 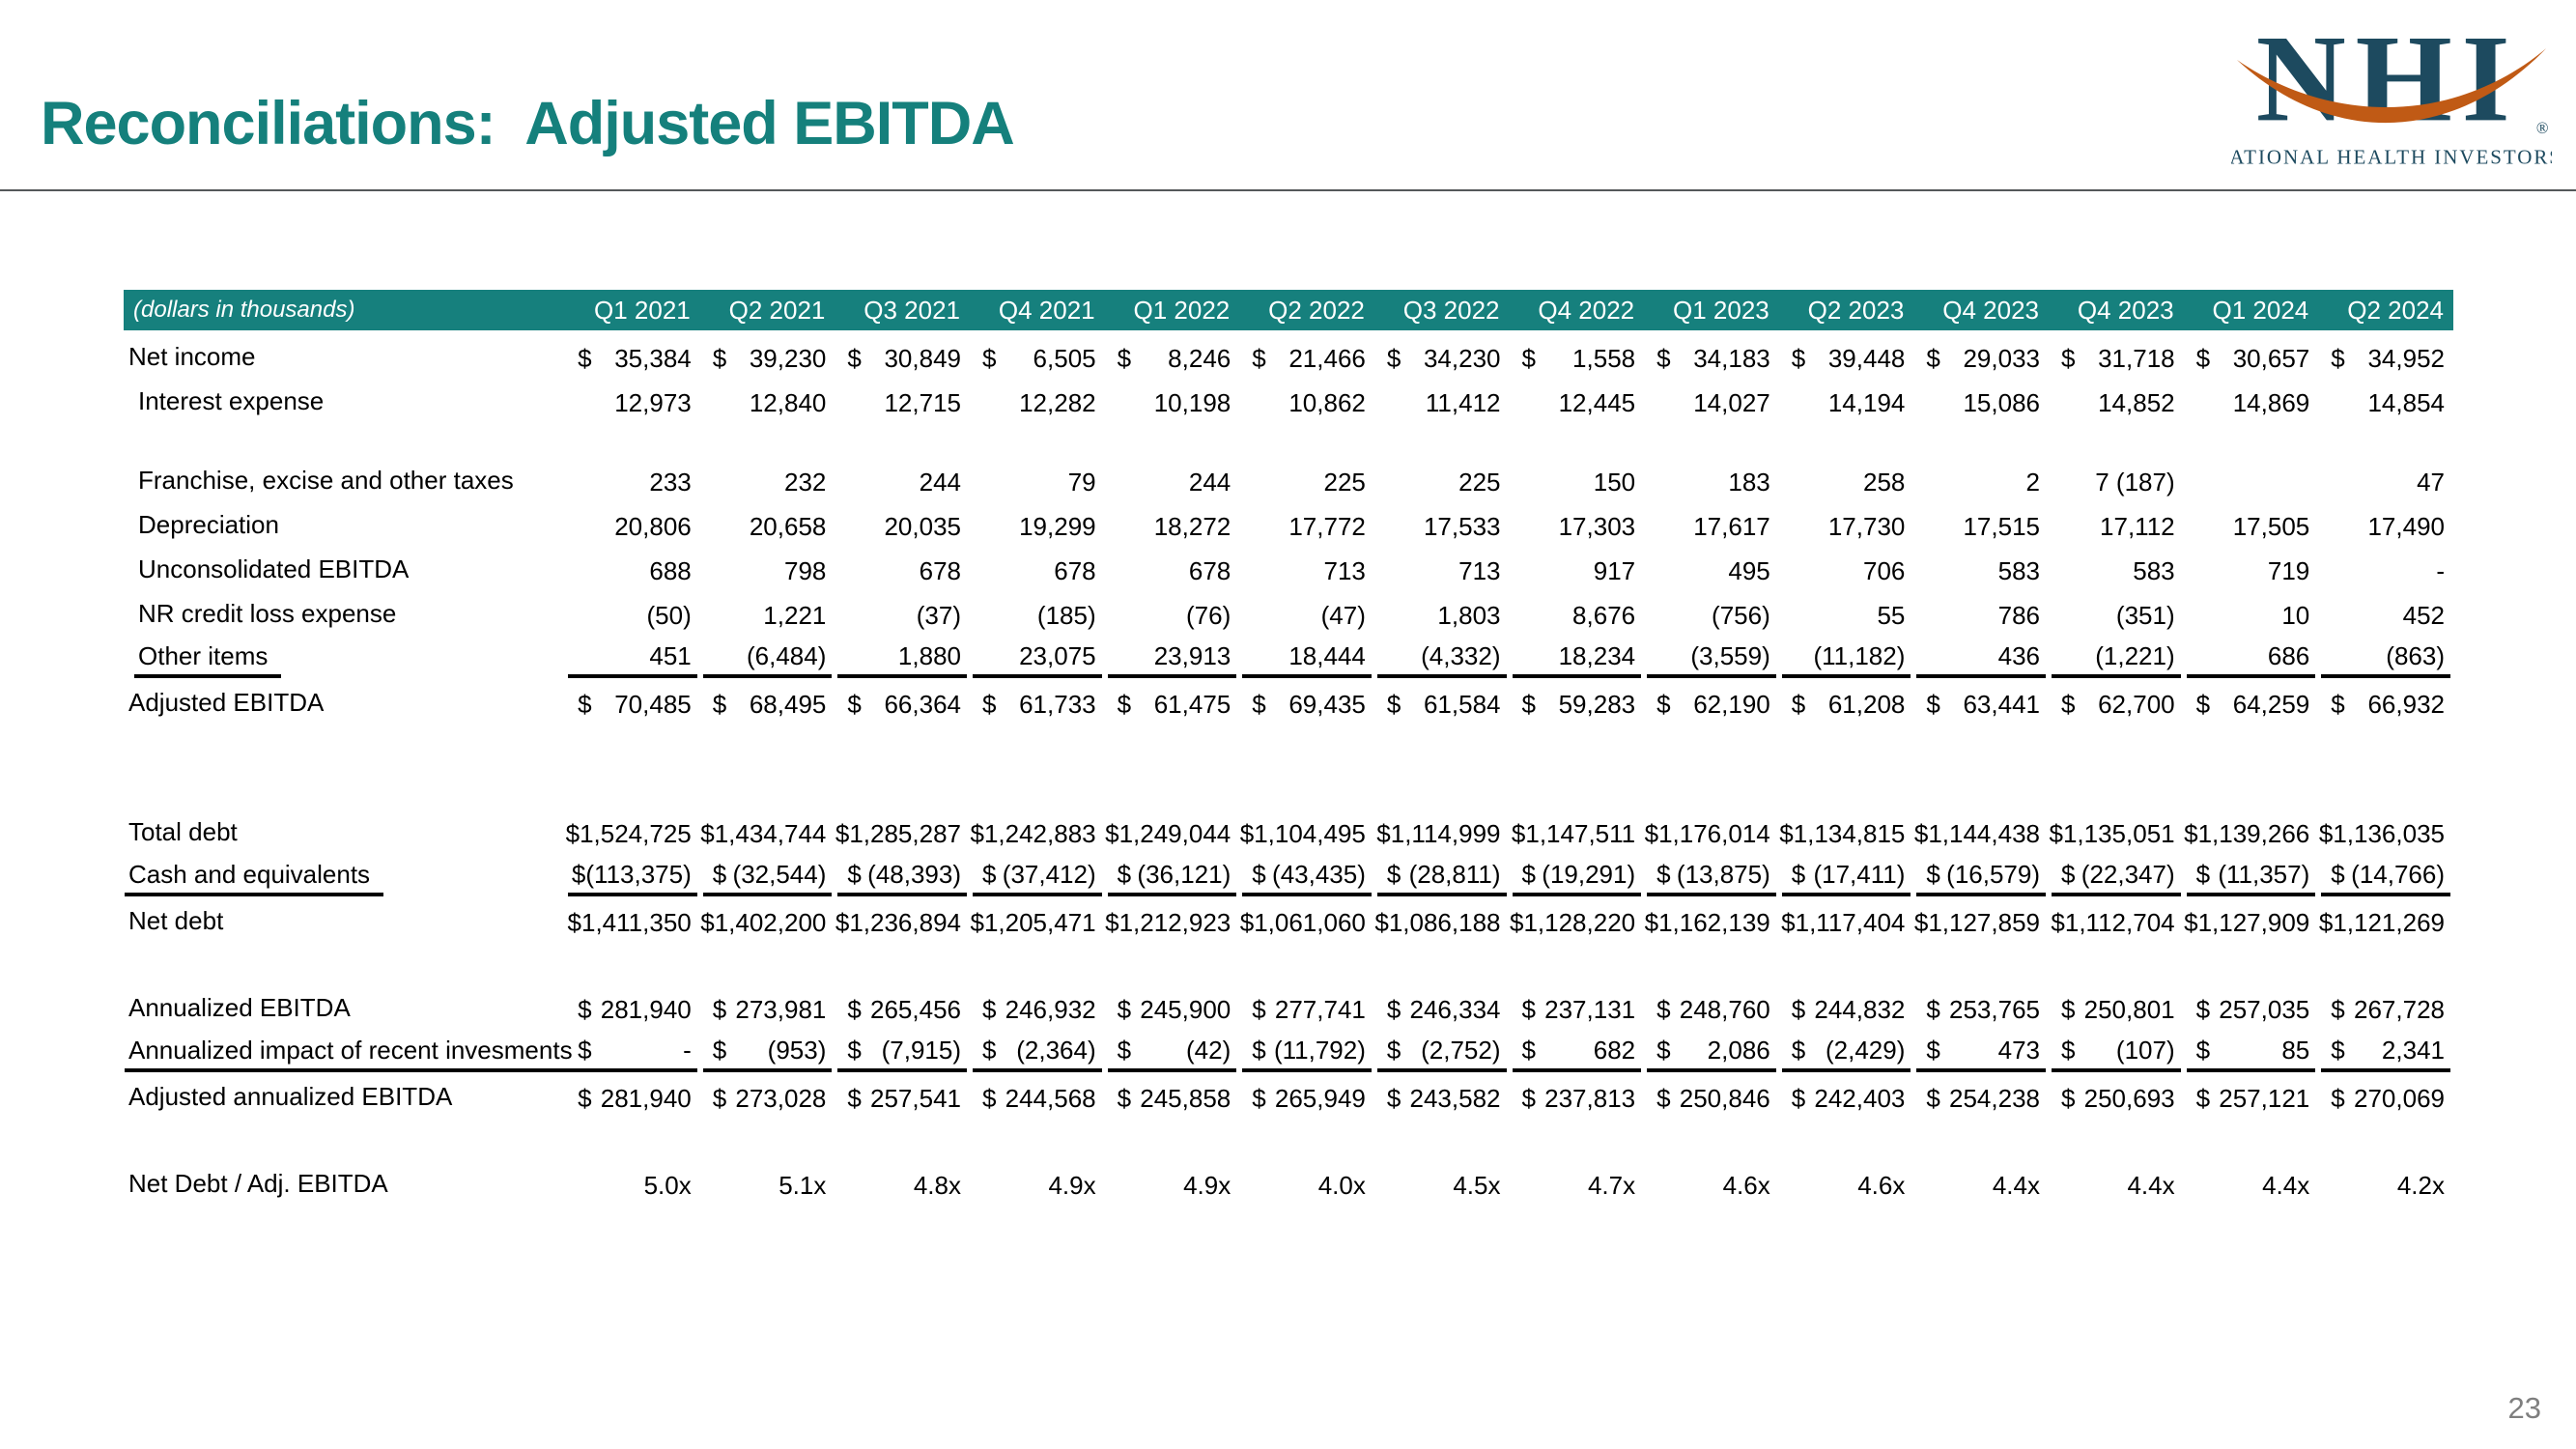 I want to click on cell-content: $1,524,725, so click(x=631, y=834).